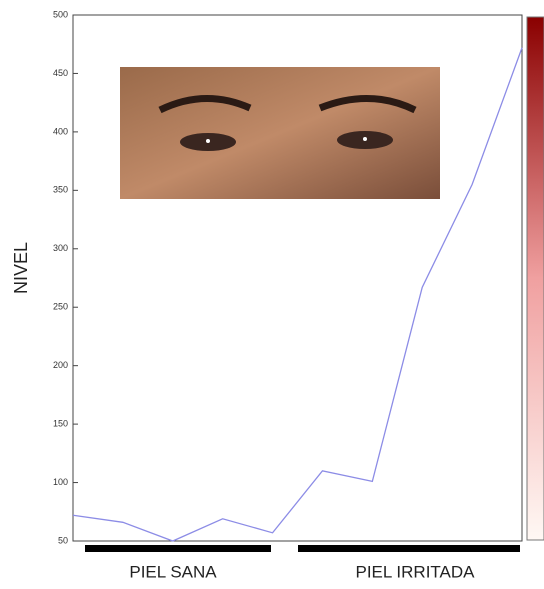  Describe the element at coordinates (60, 423) in the screenshot. I see `y-tick-label: 150` at that location.